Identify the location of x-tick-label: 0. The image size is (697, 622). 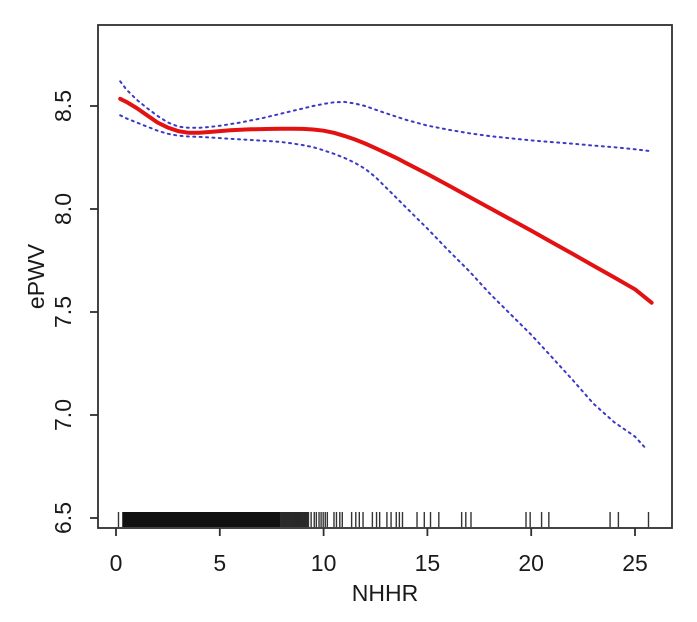
(116, 563).